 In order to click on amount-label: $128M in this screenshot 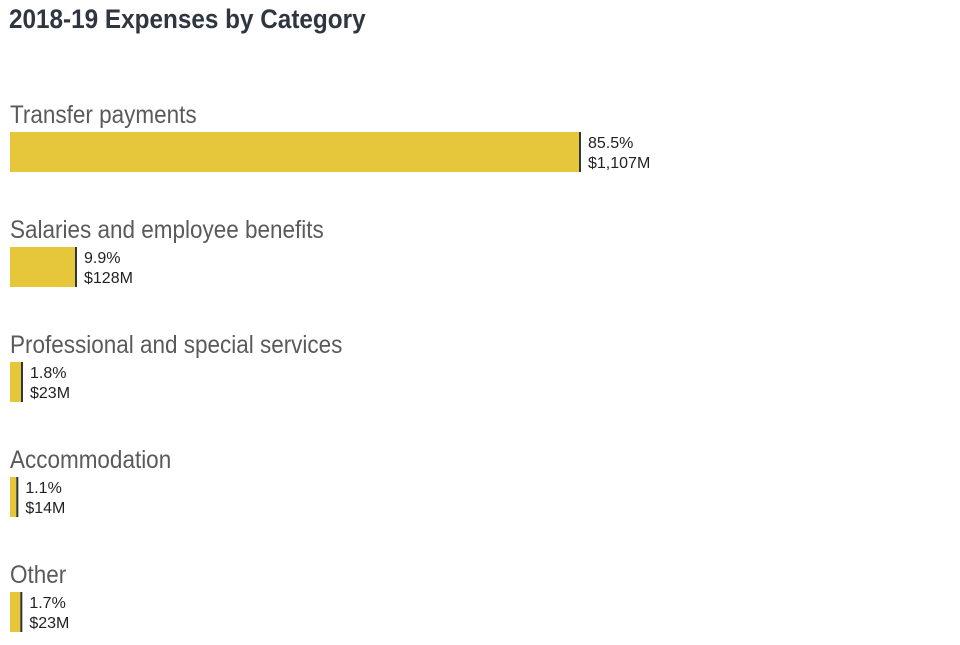, I will do `click(108, 278)`.